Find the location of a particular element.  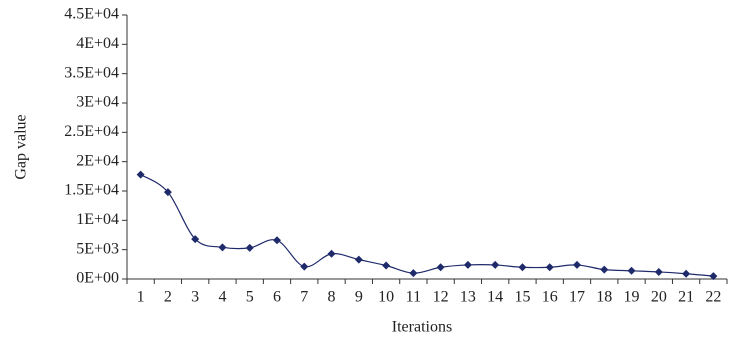

x-tick-label: 7 is located at coordinates (304, 297).